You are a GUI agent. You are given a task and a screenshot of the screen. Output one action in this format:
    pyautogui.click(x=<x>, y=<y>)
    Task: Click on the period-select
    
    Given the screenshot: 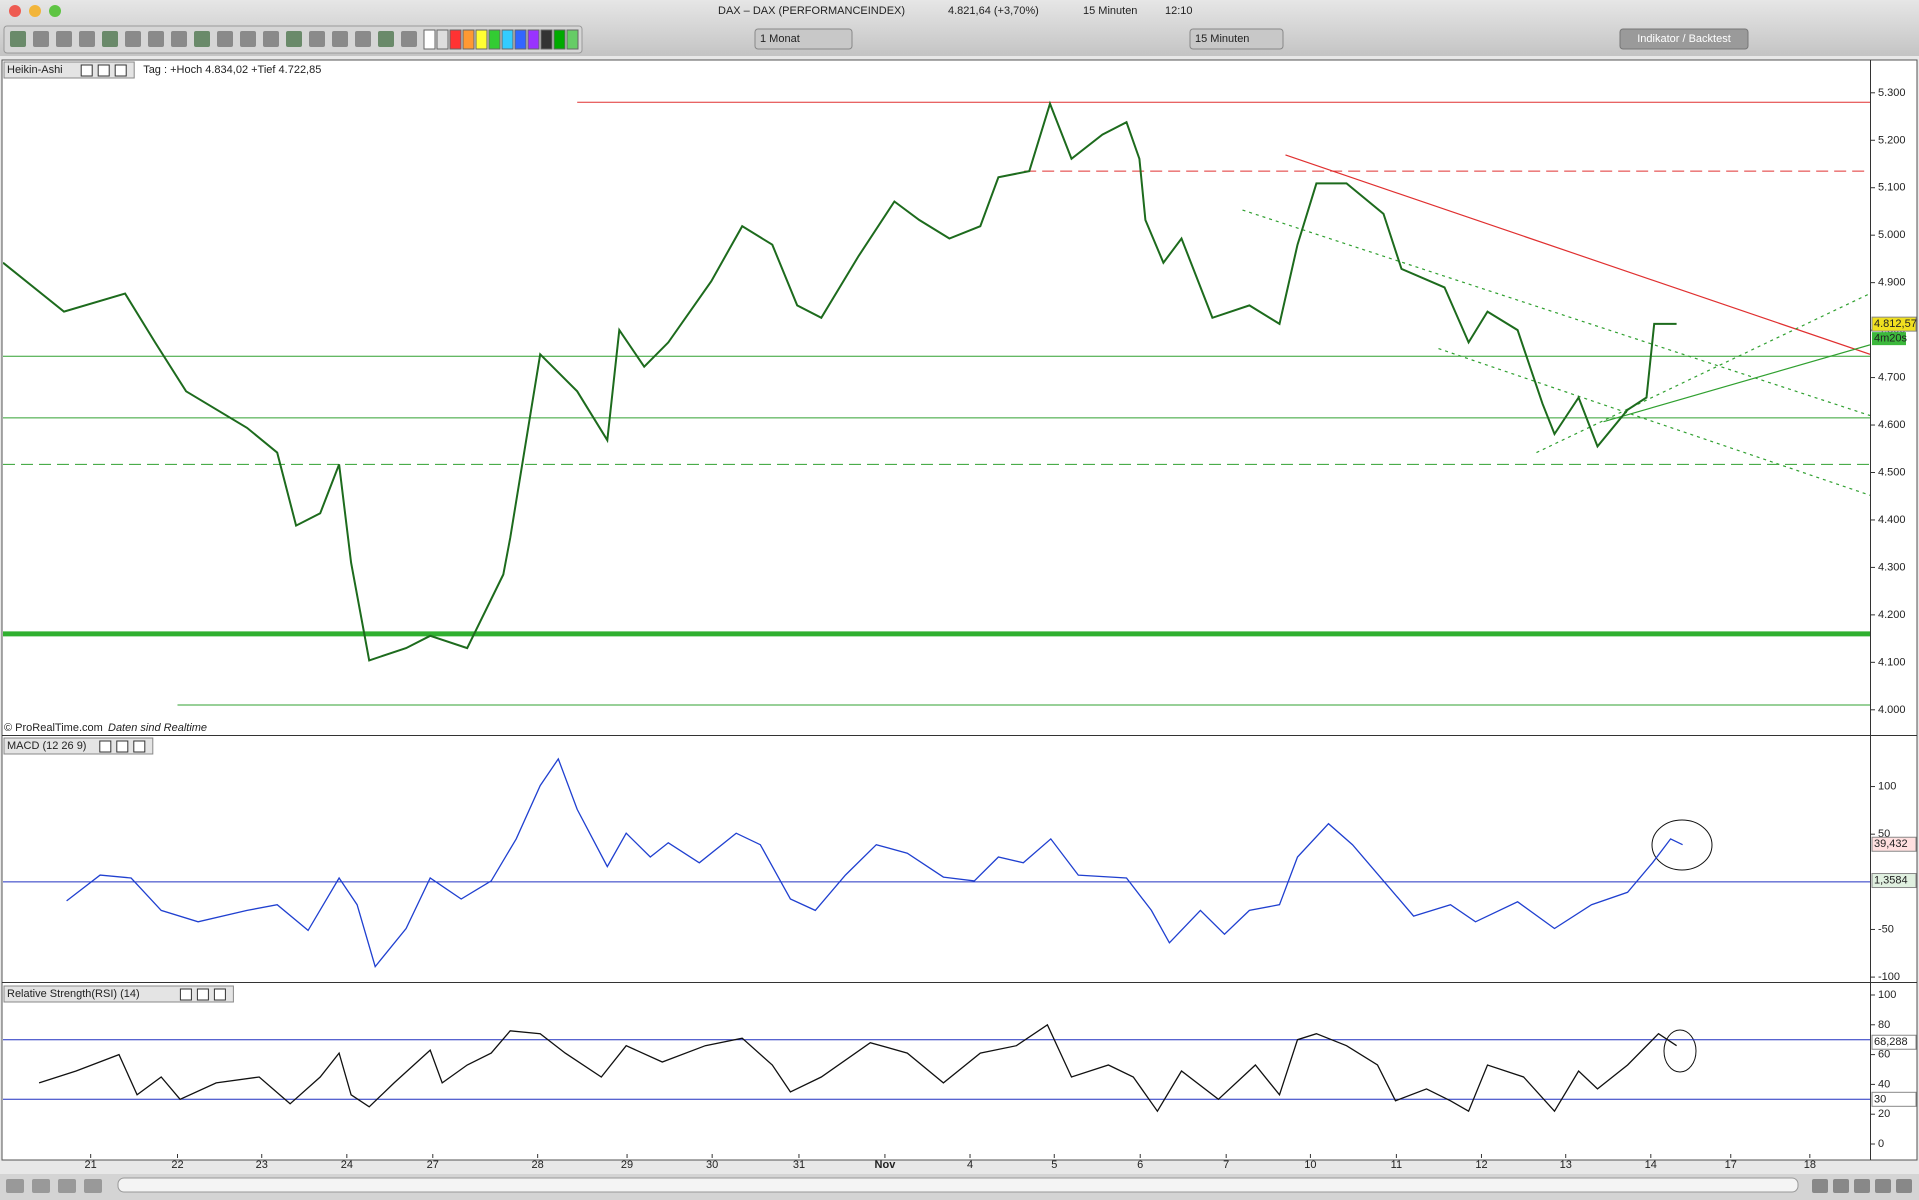 What is the action you would take?
    pyautogui.click(x=803, y=39)
    